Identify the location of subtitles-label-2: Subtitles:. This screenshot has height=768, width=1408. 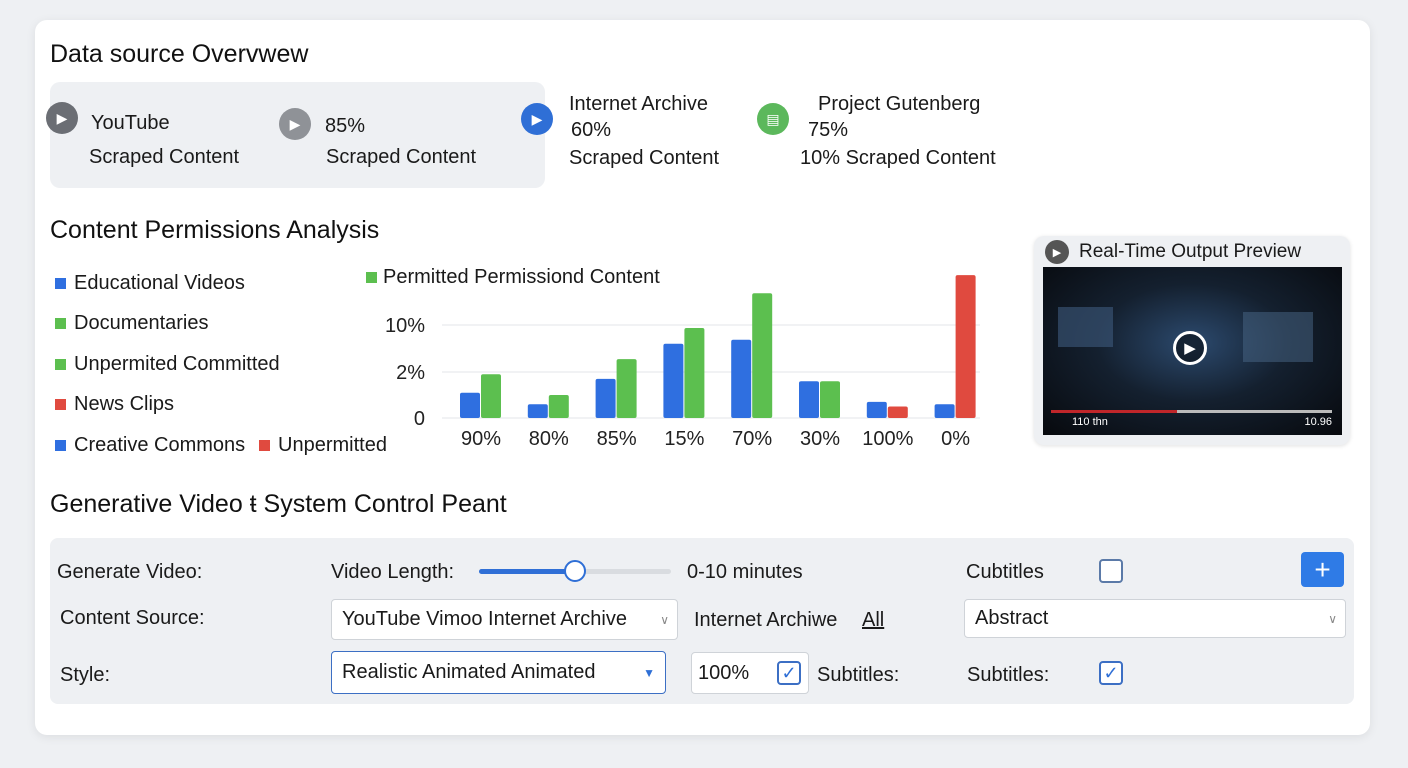
(858, 675).